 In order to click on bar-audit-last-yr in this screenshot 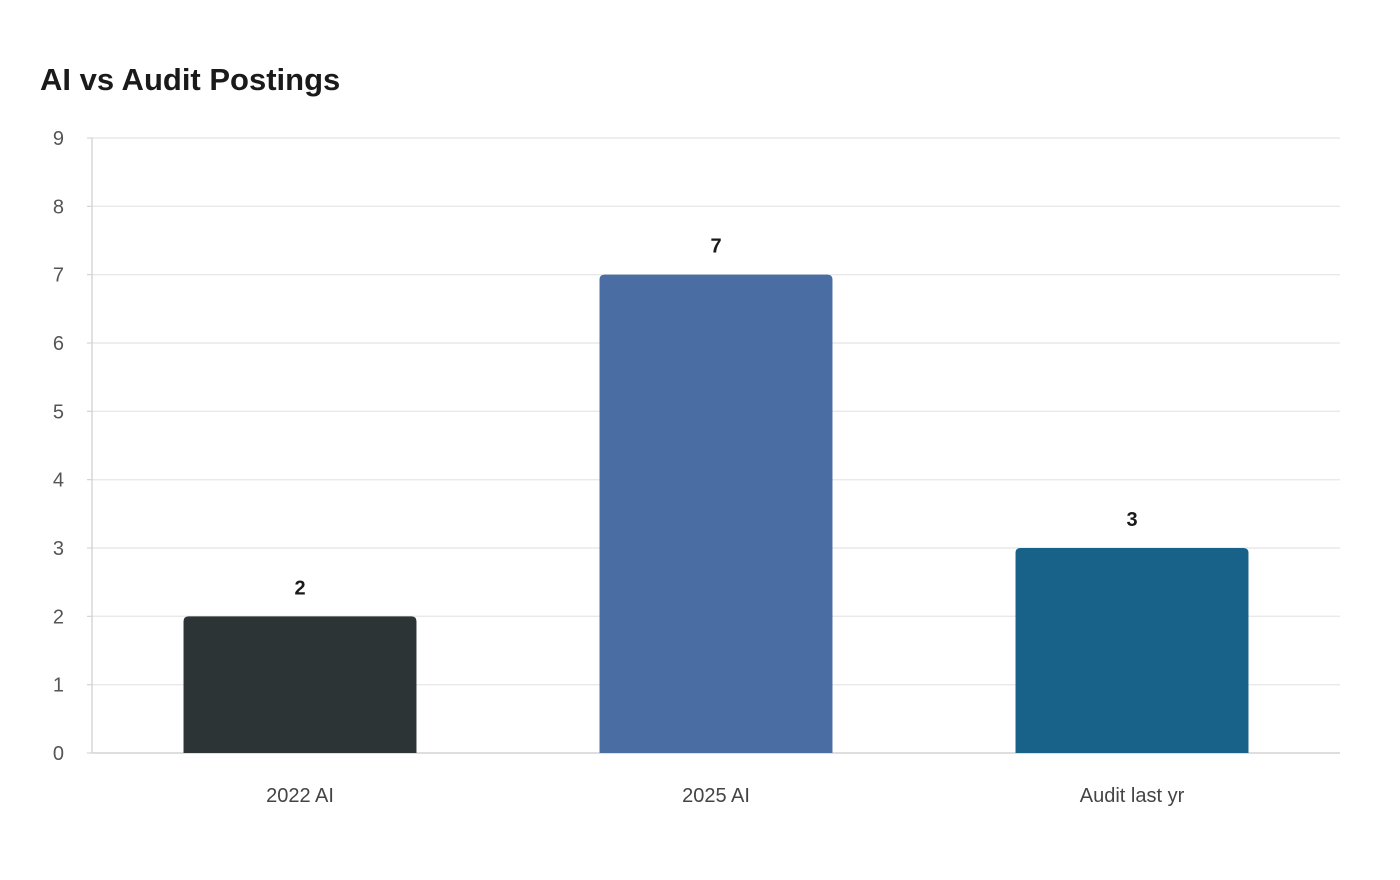, I will do `click(1132, 650)`.